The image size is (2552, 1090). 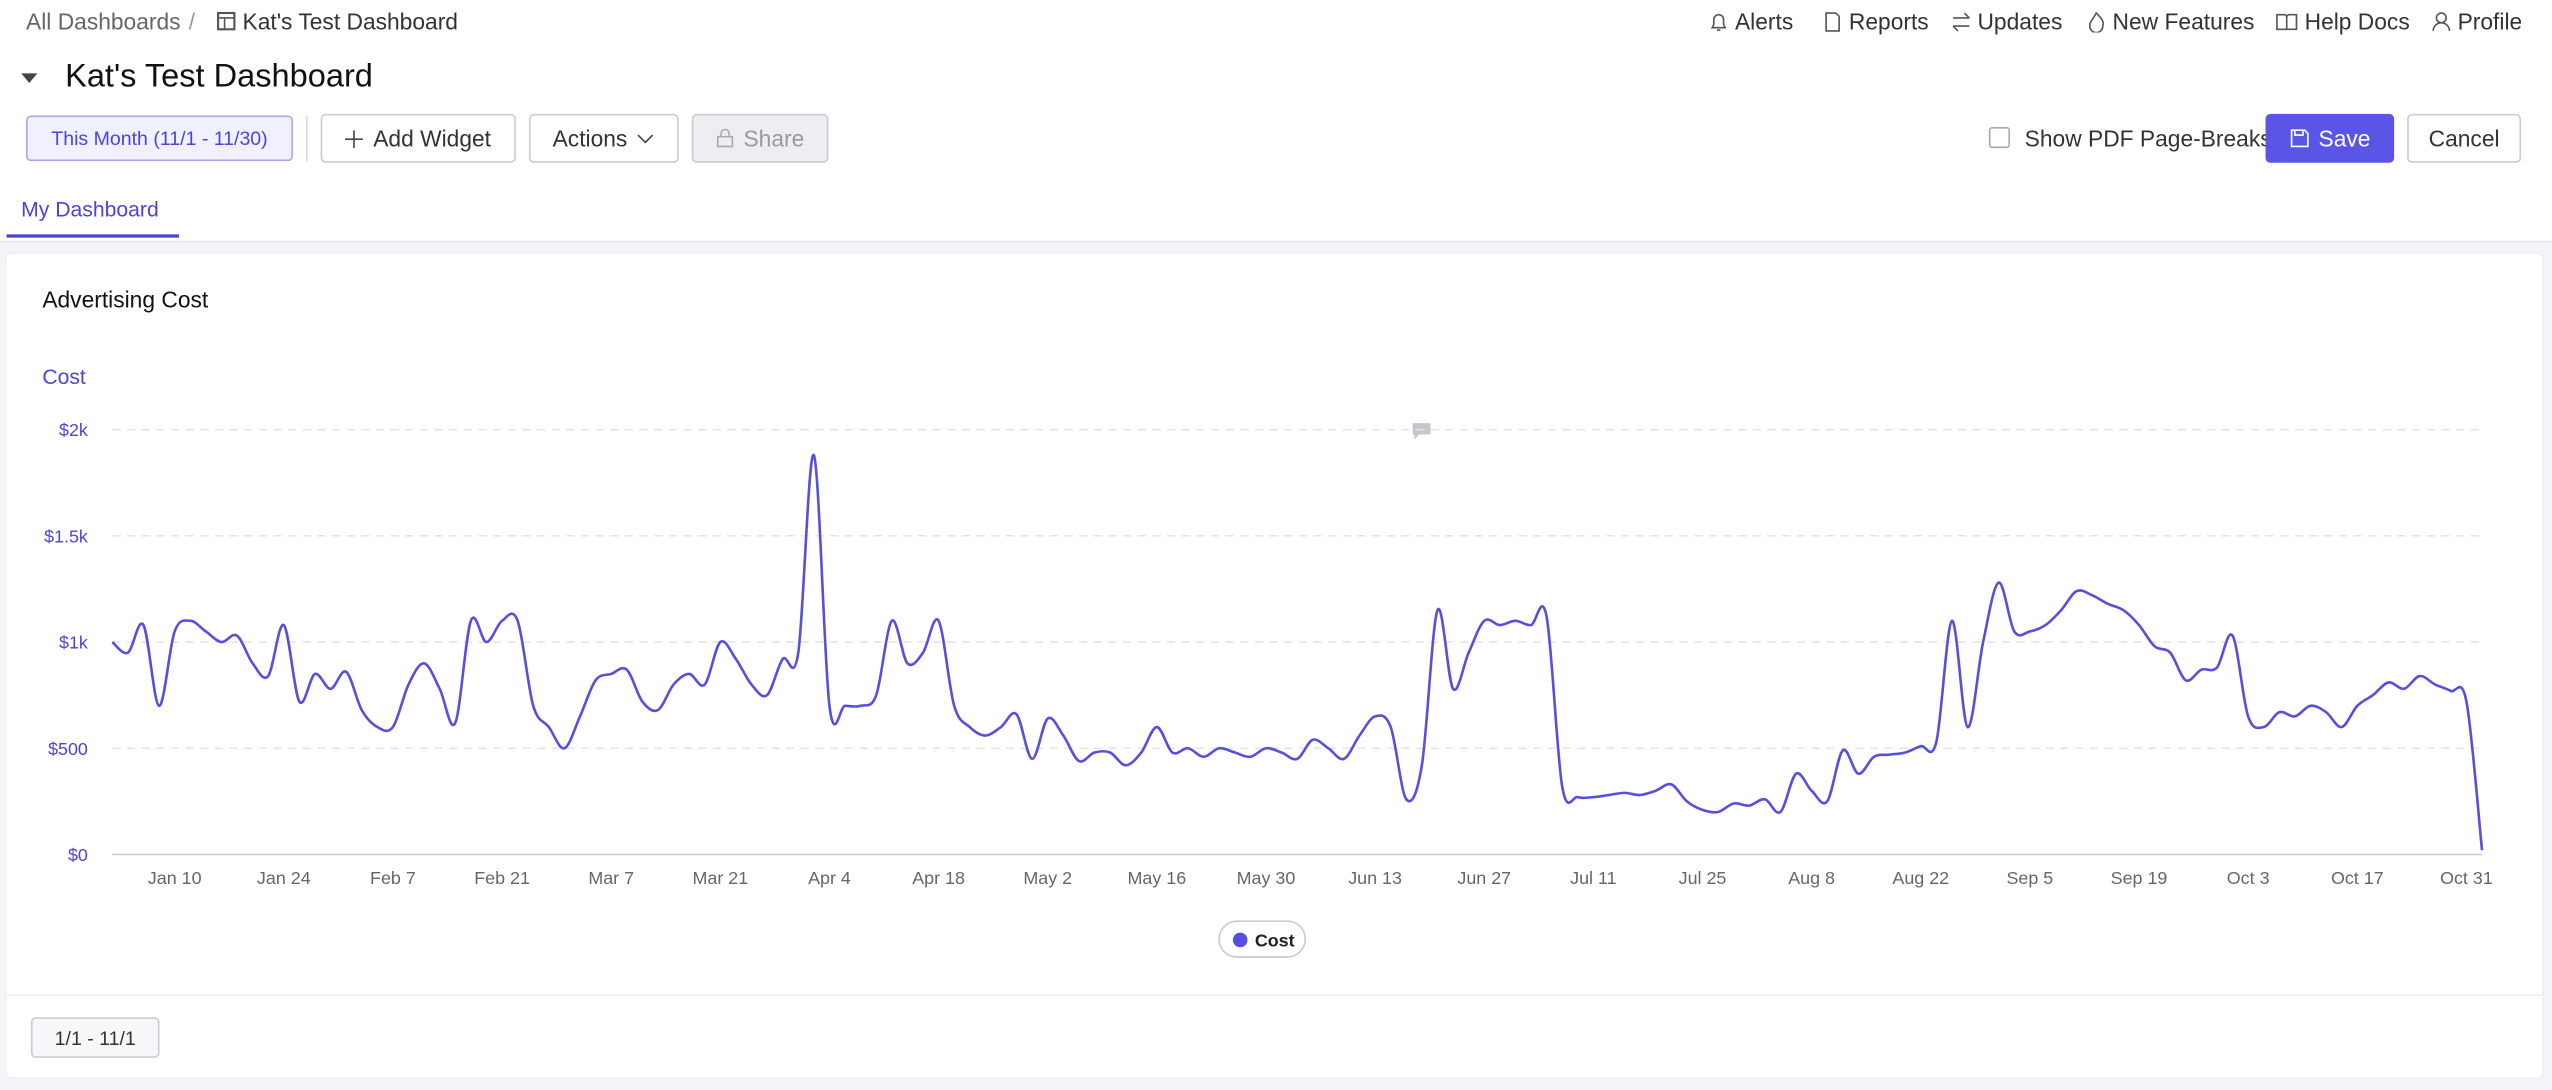 What do you see at coordinates (1047, 878) in the screenshot?
I see `x-tick-label: May 2` at bounding box center [1047, 878].